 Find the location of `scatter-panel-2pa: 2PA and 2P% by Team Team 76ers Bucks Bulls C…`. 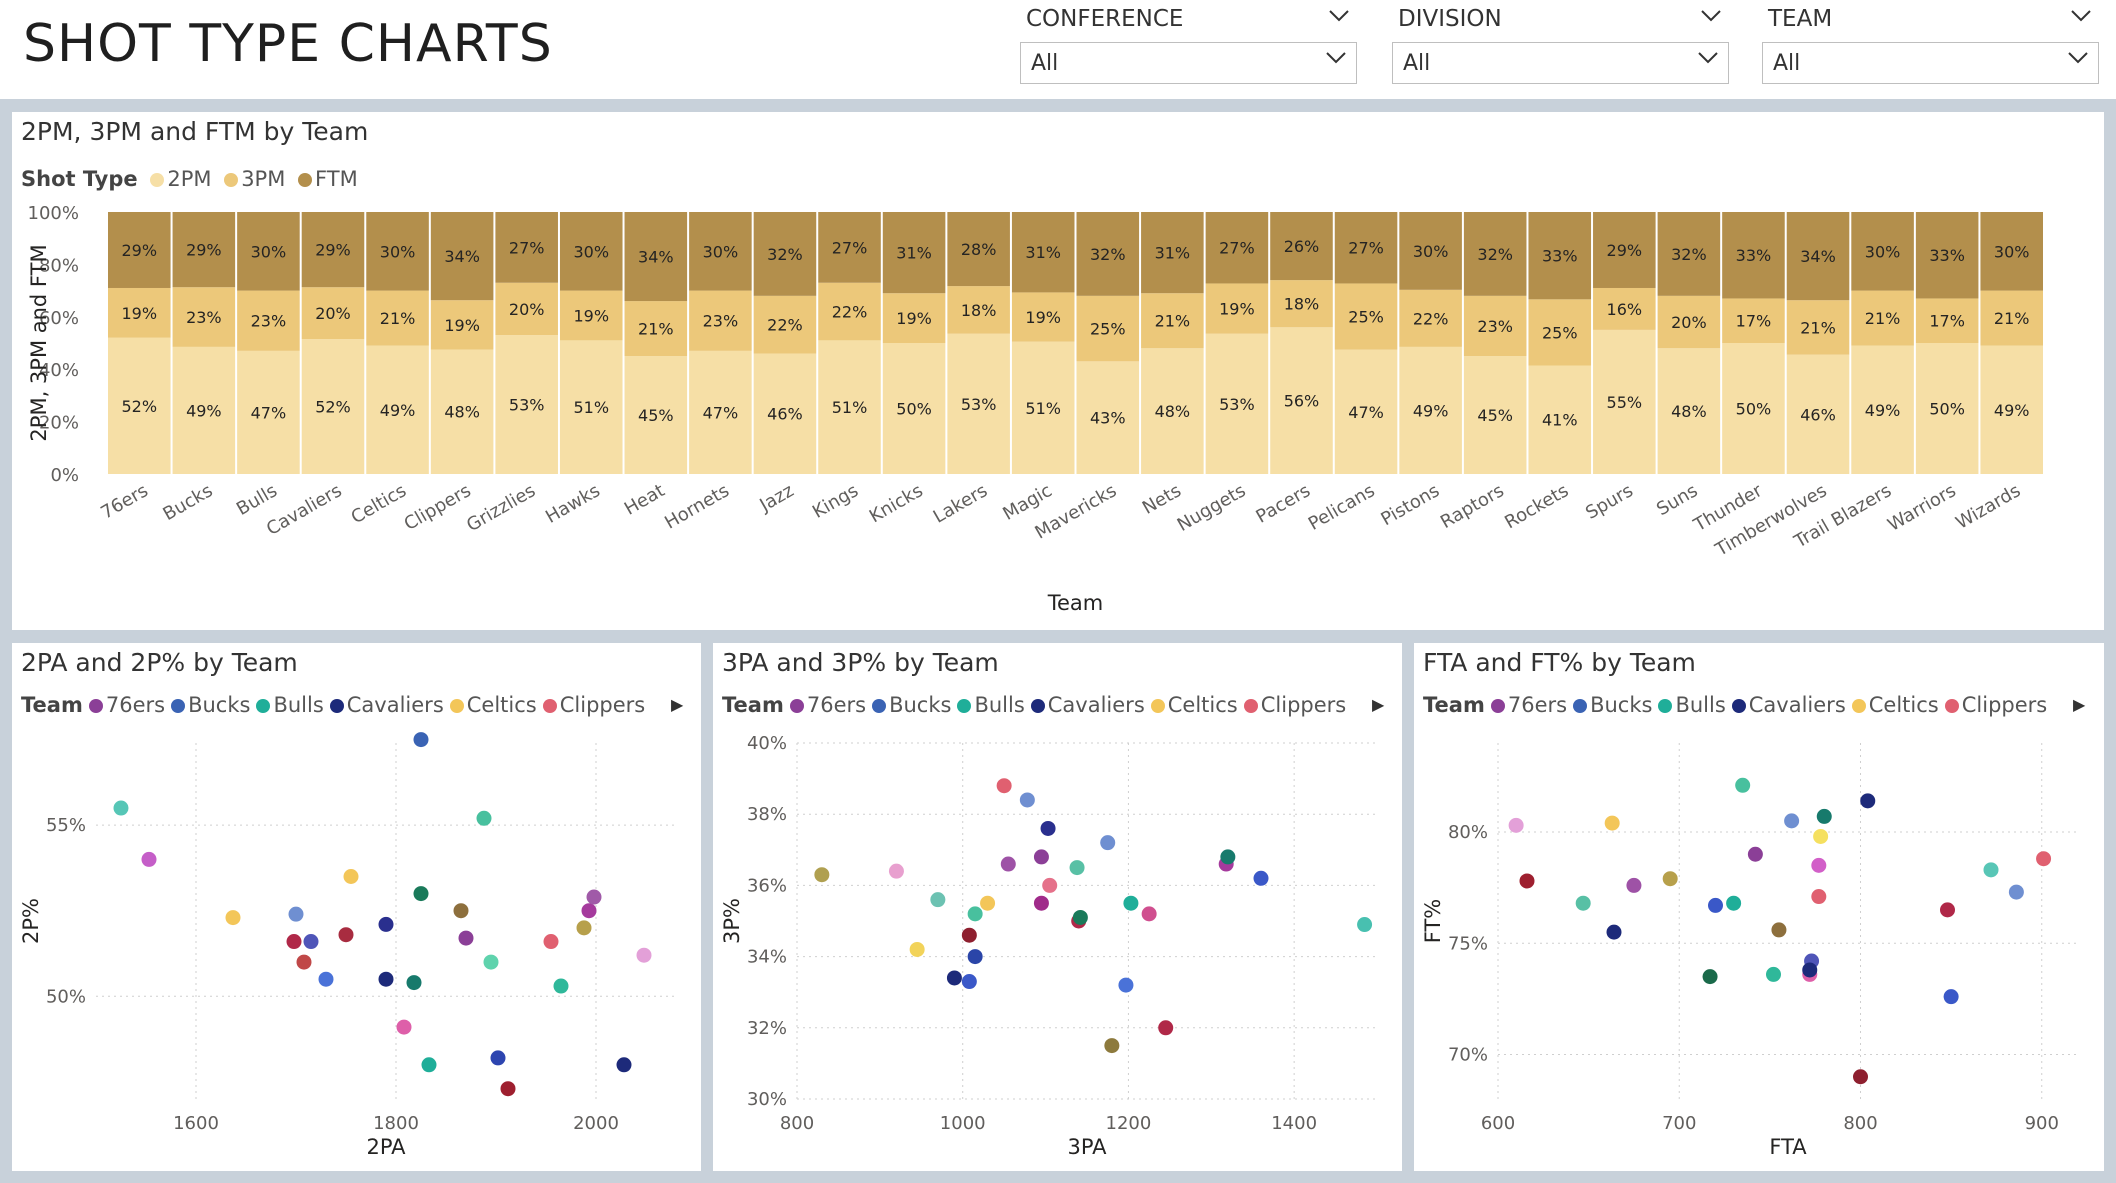

scatter-panel-2pa: 2PA and 2P% by Team Team 76ers Bucks Bulls C… is located at coordinates (356, 907).